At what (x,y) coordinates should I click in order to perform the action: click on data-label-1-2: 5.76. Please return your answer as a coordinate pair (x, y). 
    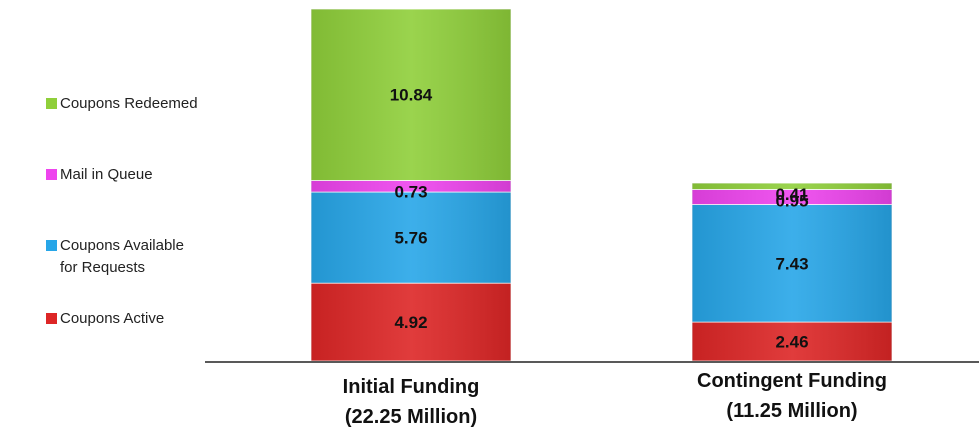
    Looking at the image, I should click on (410, 238).